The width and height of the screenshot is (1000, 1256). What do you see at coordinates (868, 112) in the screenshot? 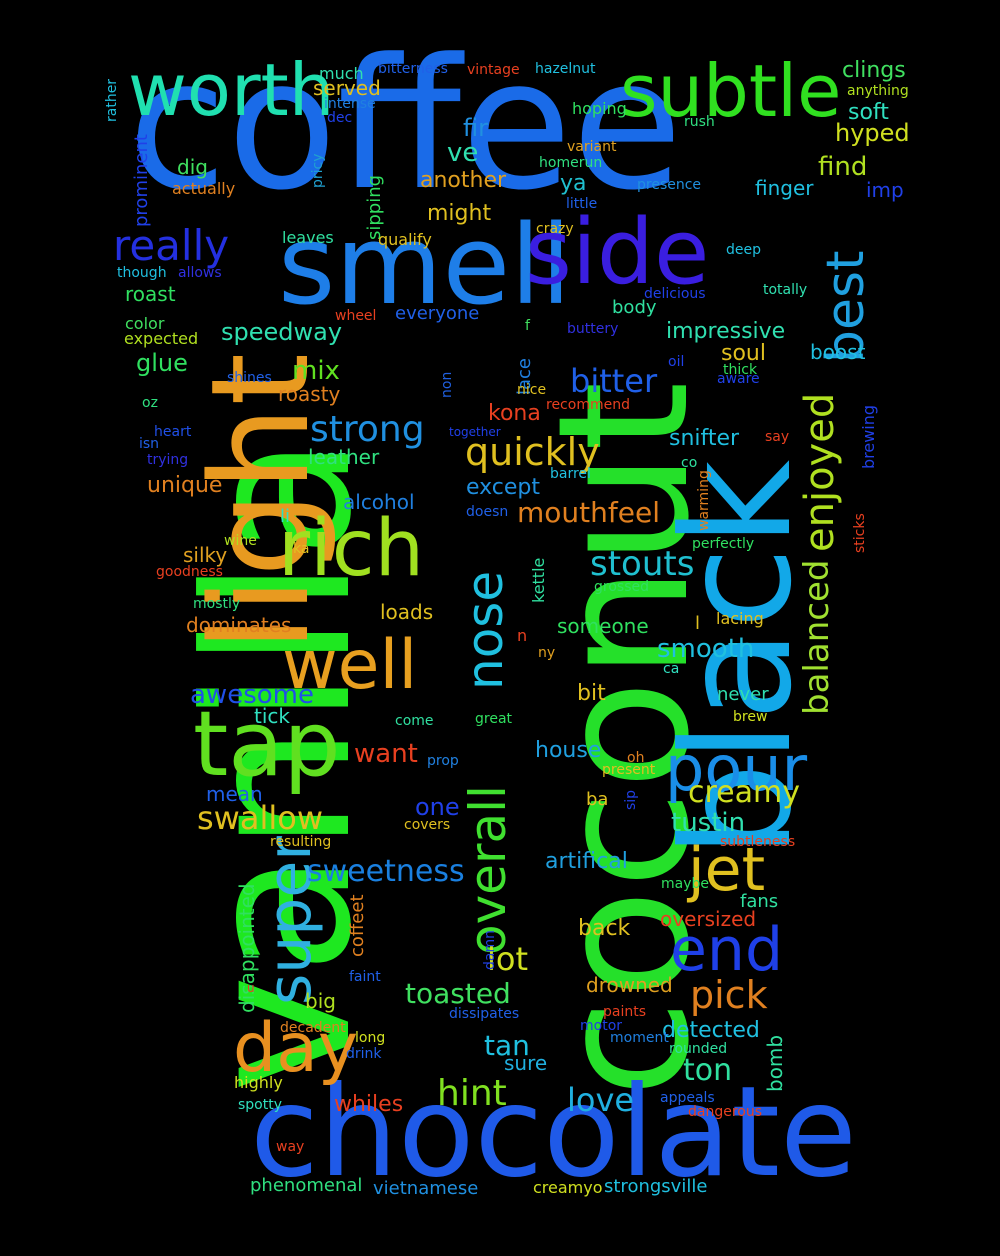
I see `word-soft: soft` at bounding box center [868, 112].